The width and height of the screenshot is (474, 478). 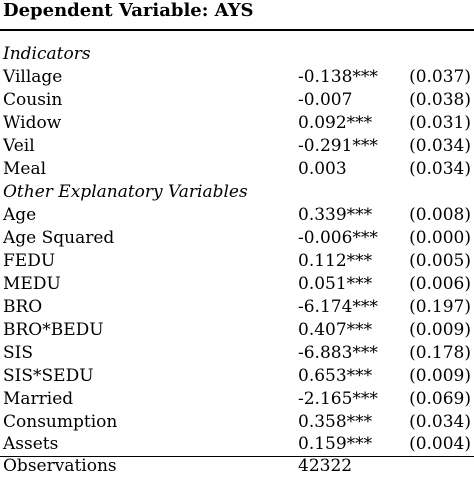 I want to click on row-coefficient: 0.339***, so click(x=335, y=215).